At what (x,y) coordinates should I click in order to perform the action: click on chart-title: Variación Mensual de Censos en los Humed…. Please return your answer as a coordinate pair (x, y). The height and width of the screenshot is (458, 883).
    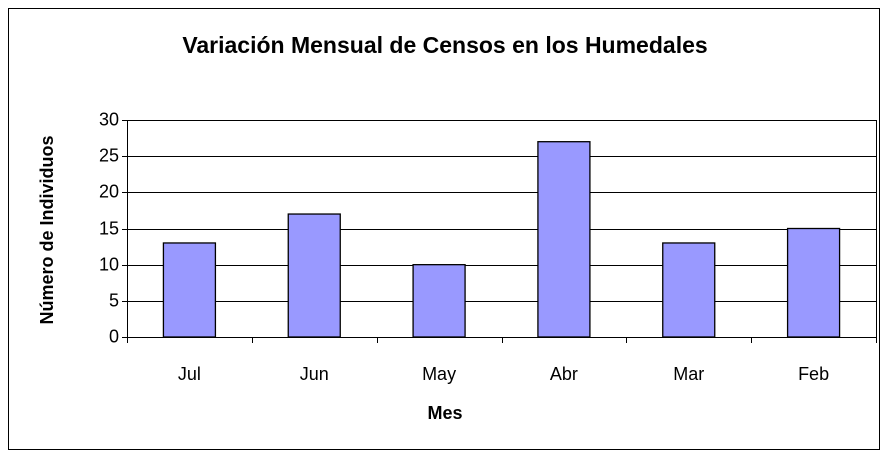
    Looking at the image, I should click on (444, 45).